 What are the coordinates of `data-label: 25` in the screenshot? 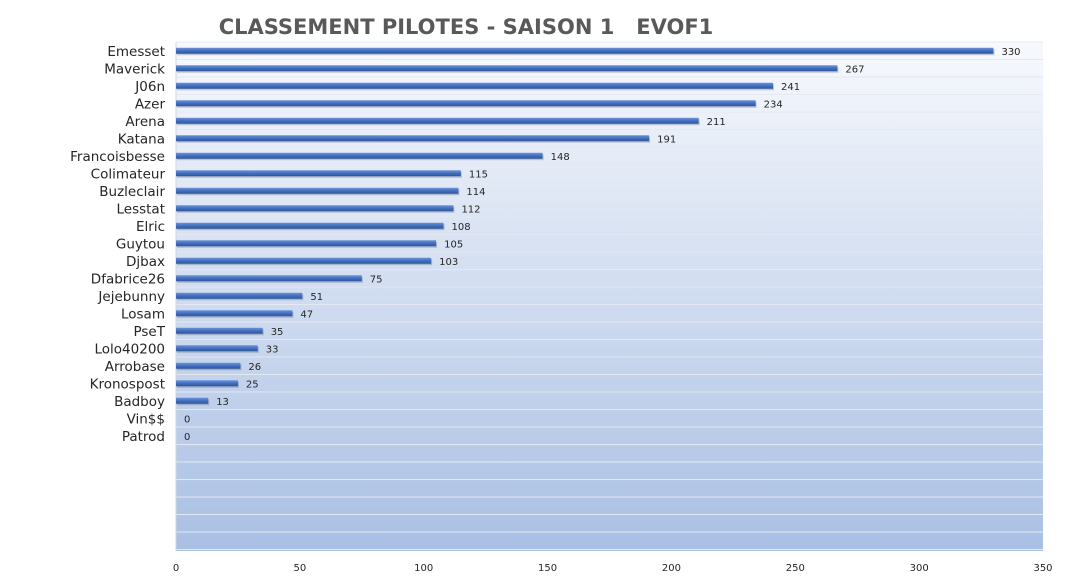 It's located at (252, 384).